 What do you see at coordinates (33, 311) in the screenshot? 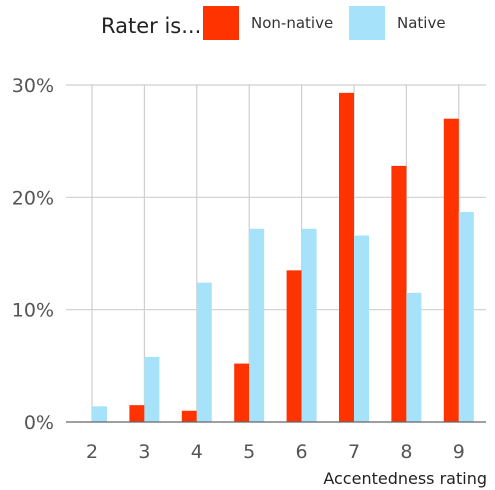
I see `y-tick-label: 10%` at bounding box center [33, 311].